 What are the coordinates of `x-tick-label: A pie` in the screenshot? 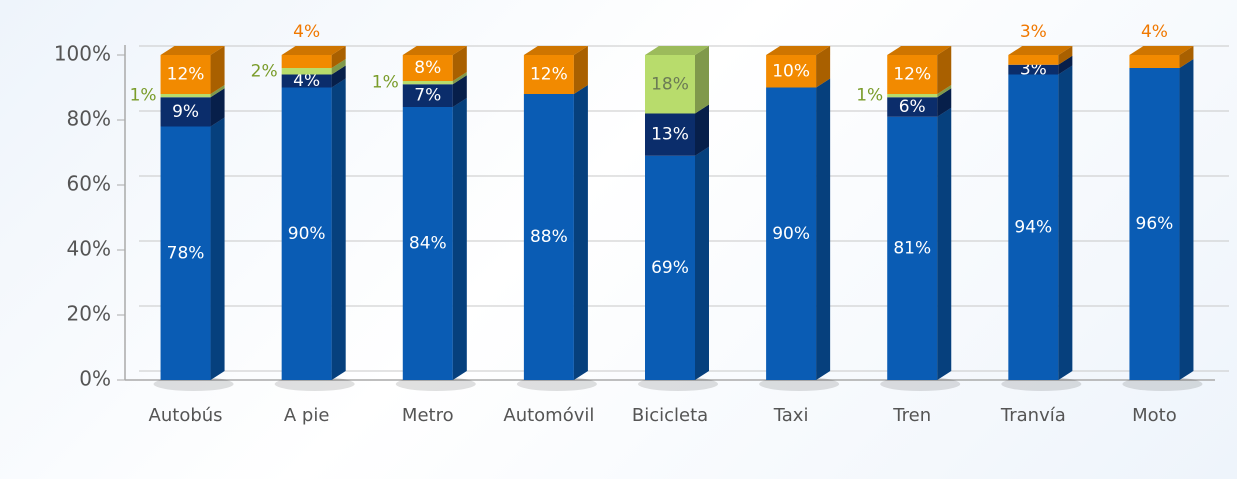 It's located at (307, 415).